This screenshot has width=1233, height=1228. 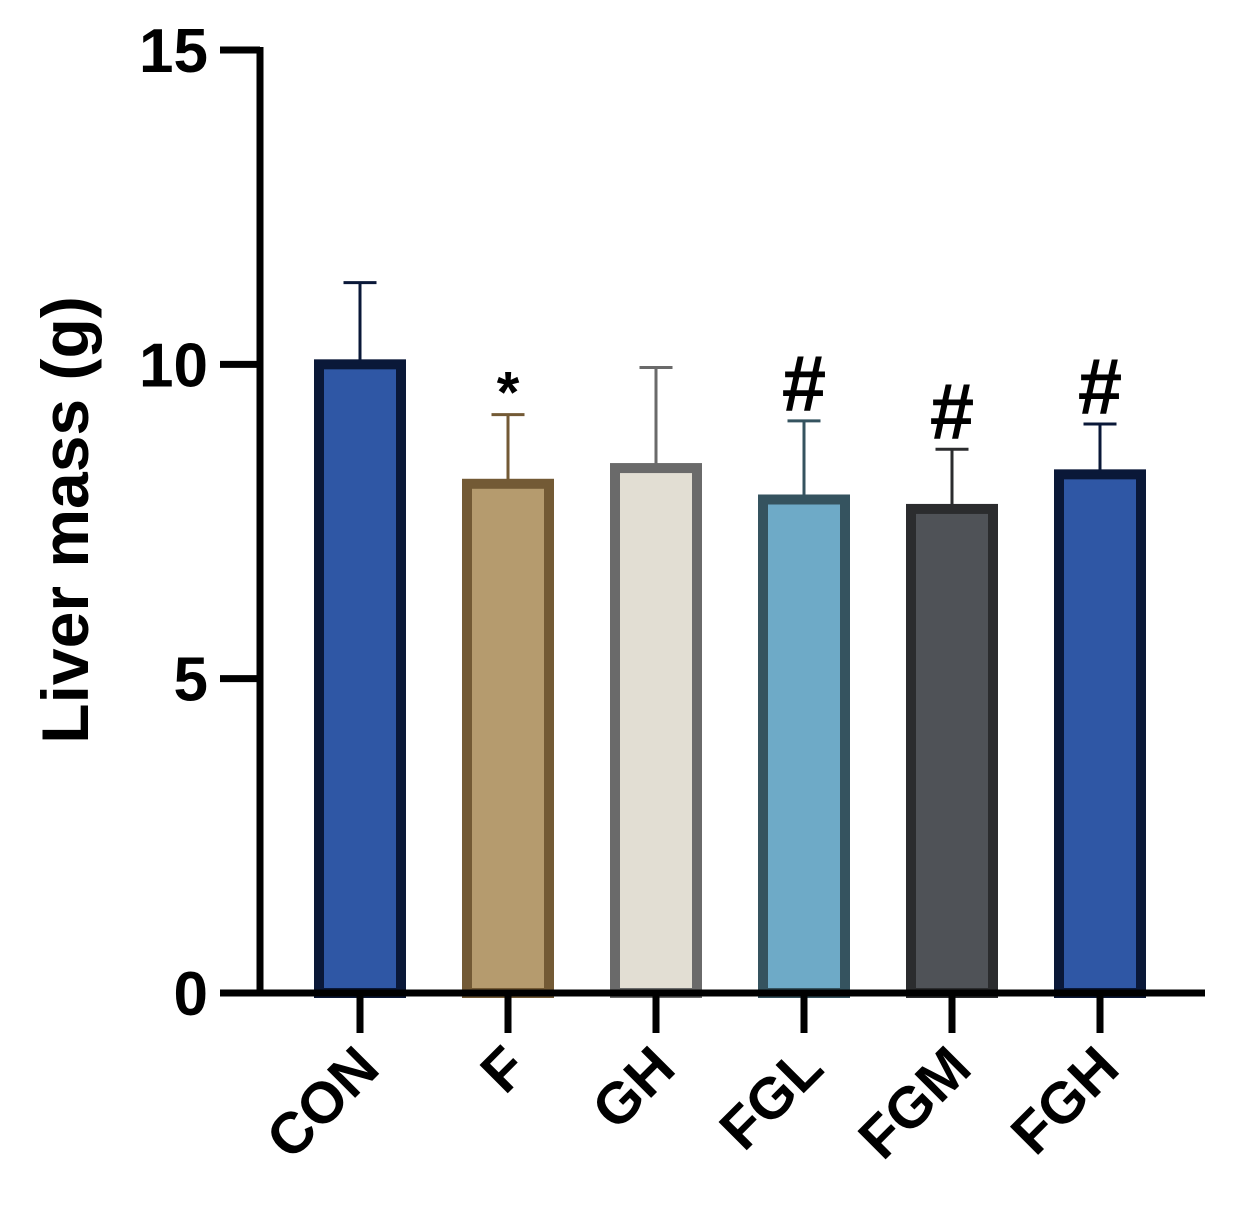 I want to click on category-label-FGL: FGL, so click(x=771, y=1098).